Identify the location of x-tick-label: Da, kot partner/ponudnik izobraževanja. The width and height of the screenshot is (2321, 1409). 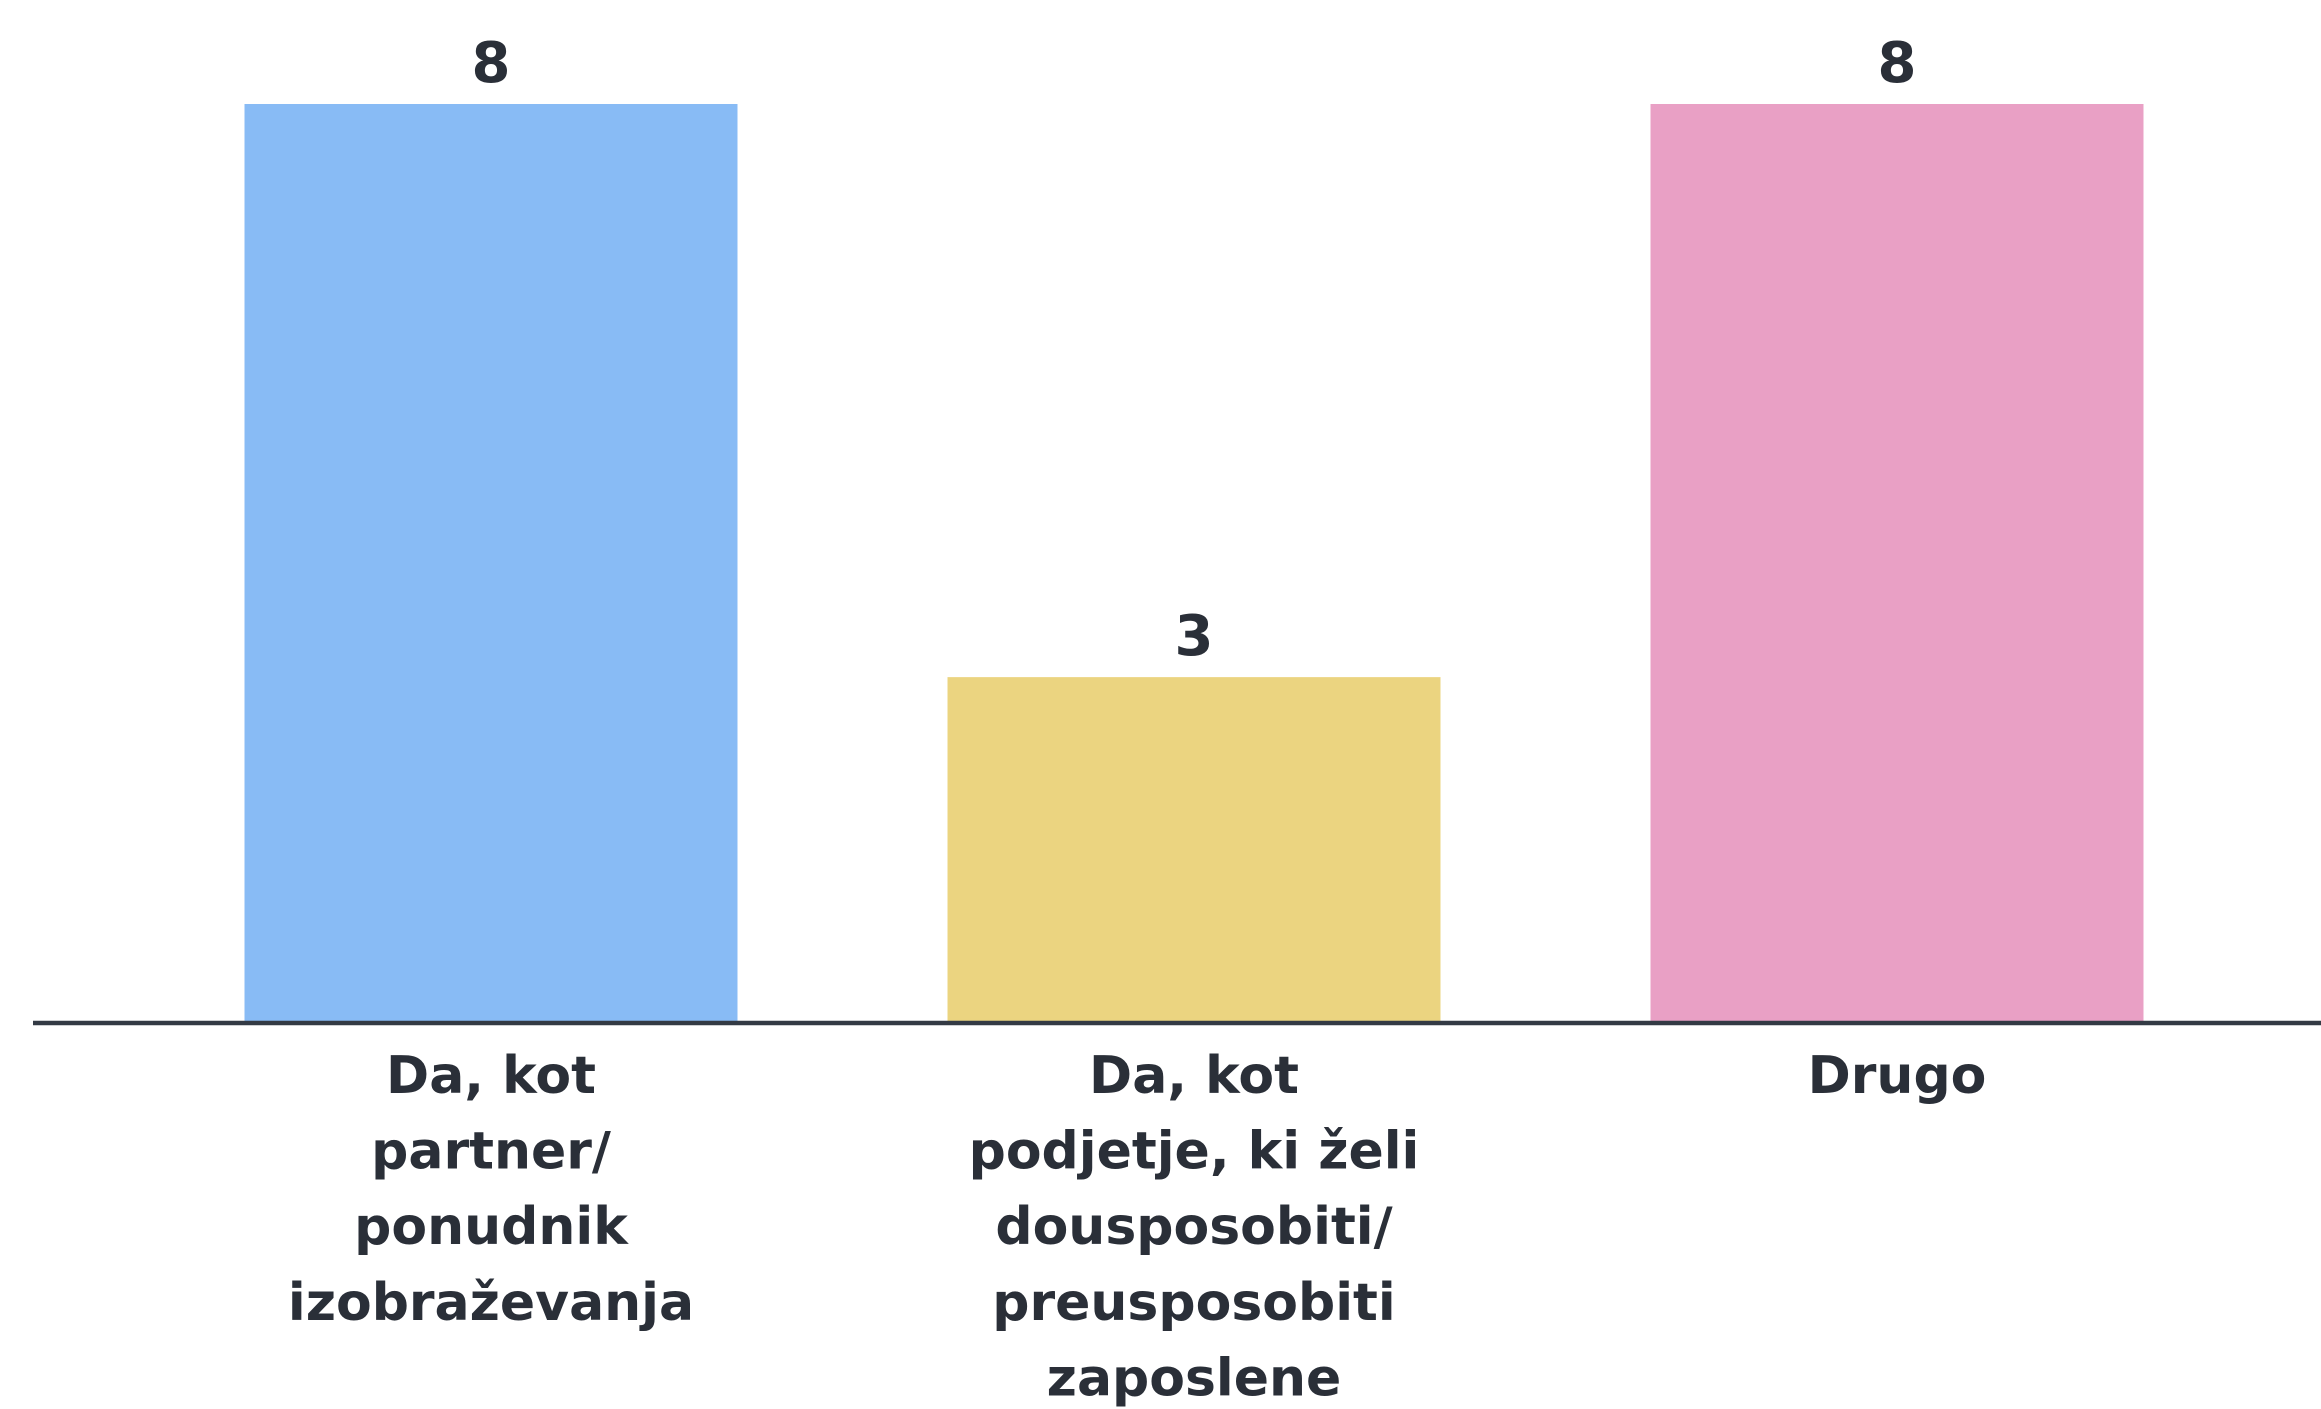
(491, 1189).